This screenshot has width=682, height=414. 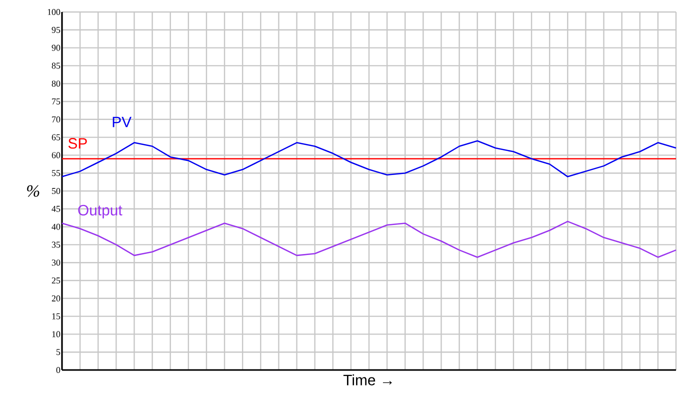 I want to click on x-axis-title: Time →, so click(x=367, y=380).